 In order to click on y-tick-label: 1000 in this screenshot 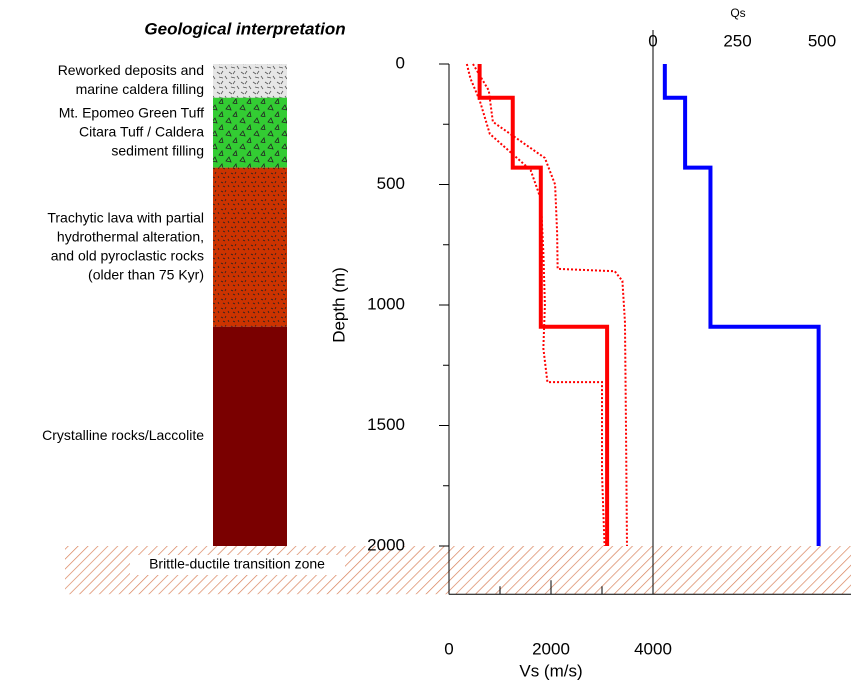, I will do `click(386, 303)`.